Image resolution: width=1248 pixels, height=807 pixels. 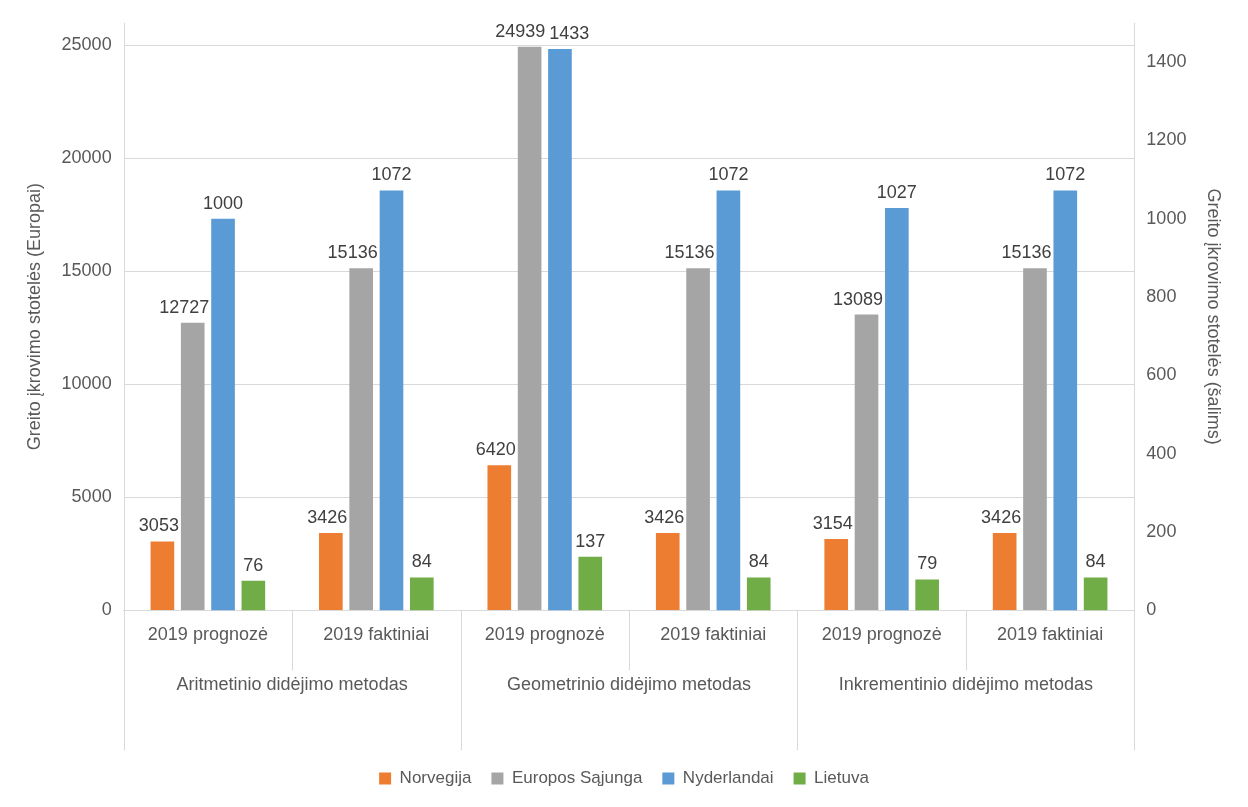 What do you see at coordinates (106, 609) in the screenshot?
I see `y-tick-label: 0` at bounding box center [106, 609].